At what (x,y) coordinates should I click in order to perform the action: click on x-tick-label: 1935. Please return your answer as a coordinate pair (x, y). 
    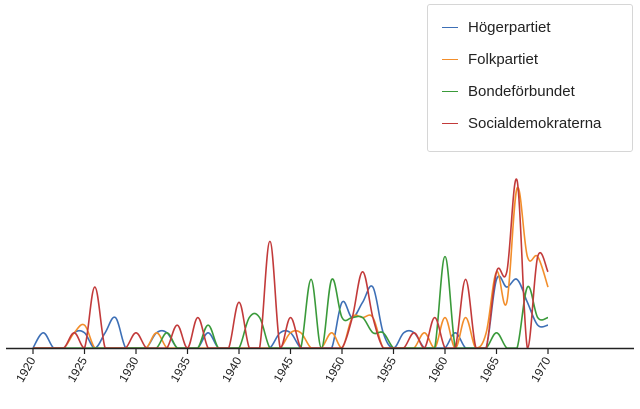
    Looking at the image, I should click on (181, 369).